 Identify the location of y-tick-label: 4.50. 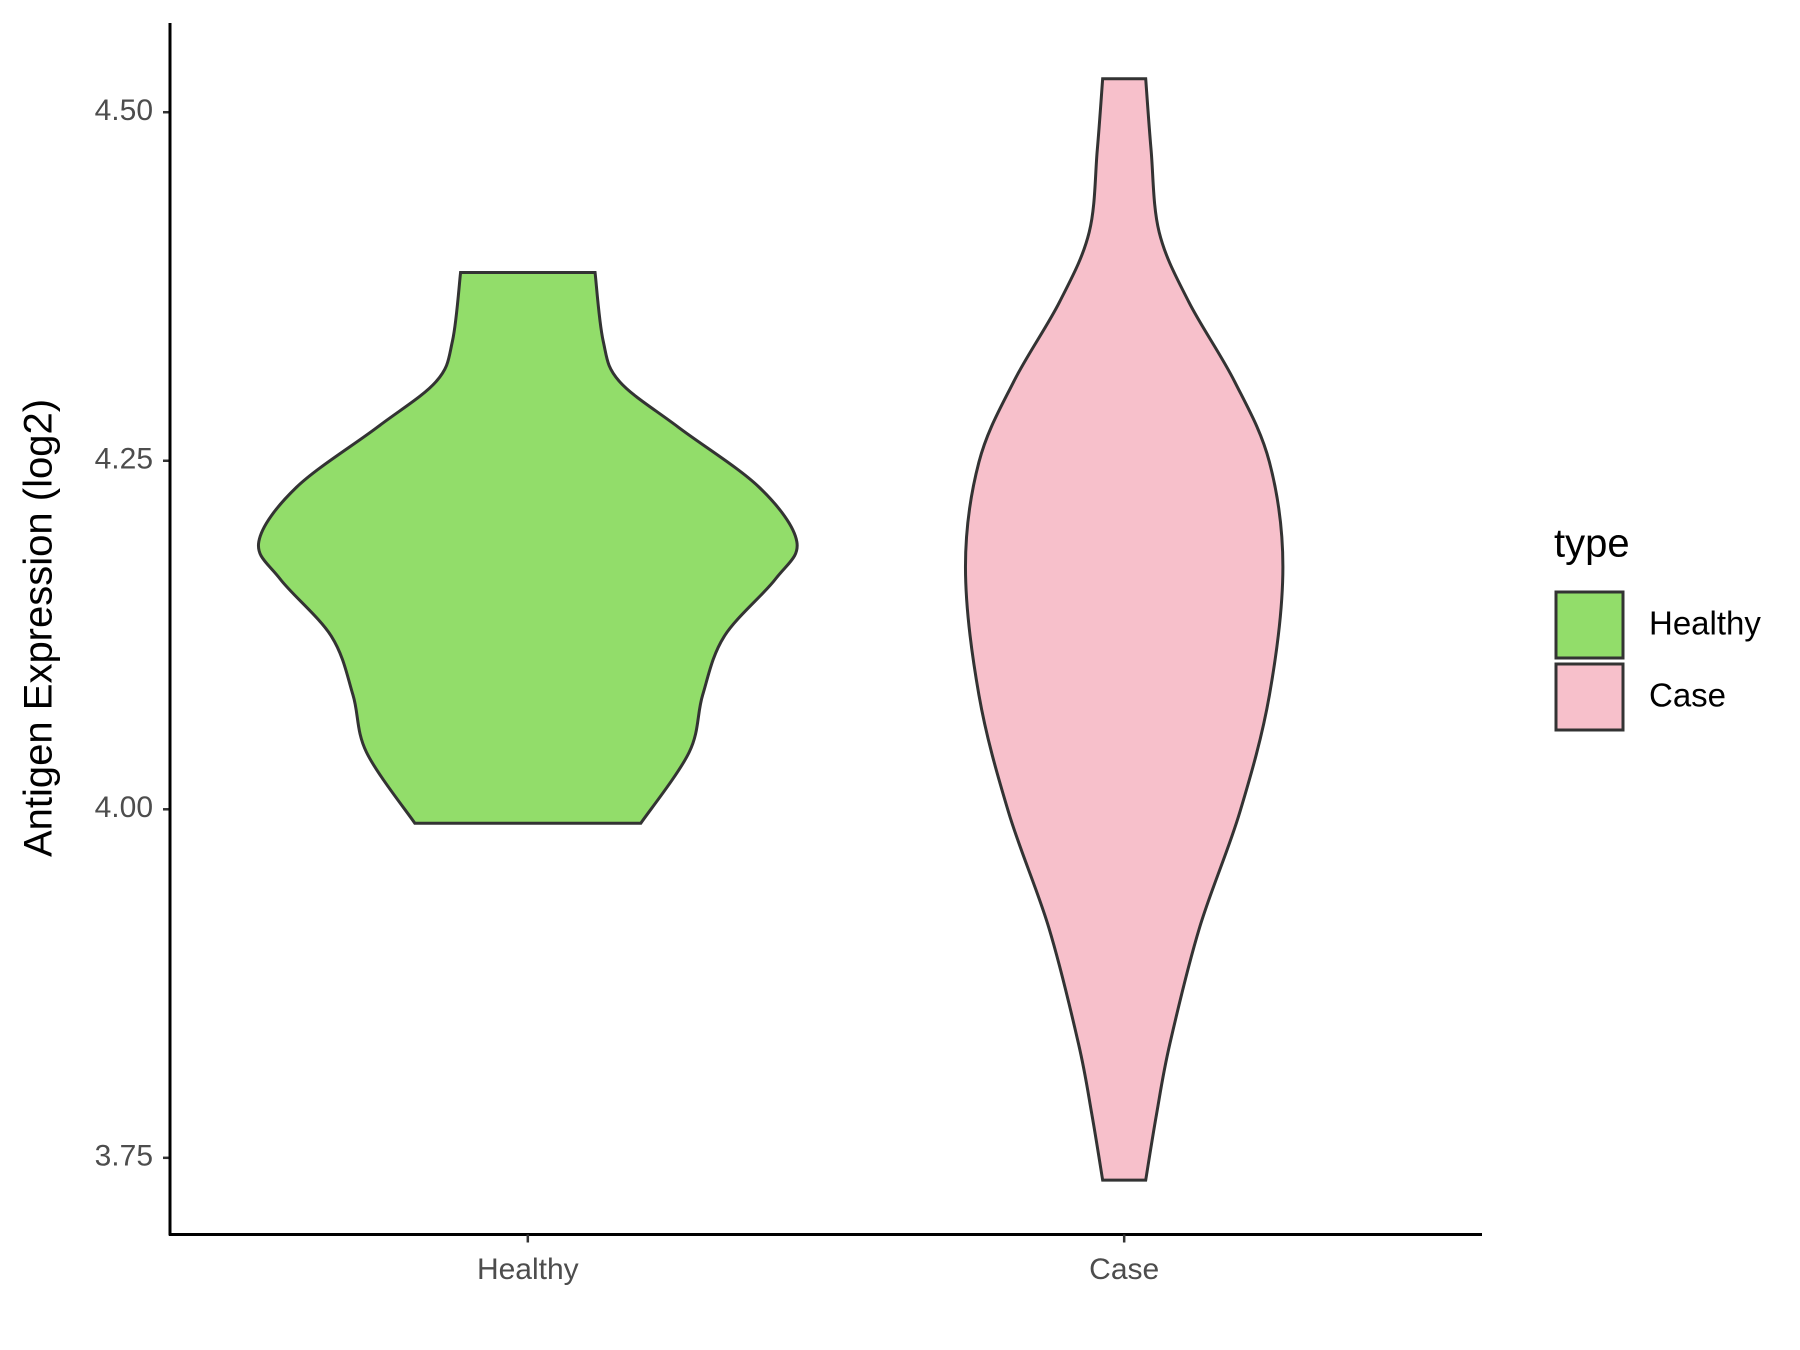
(124, 110).